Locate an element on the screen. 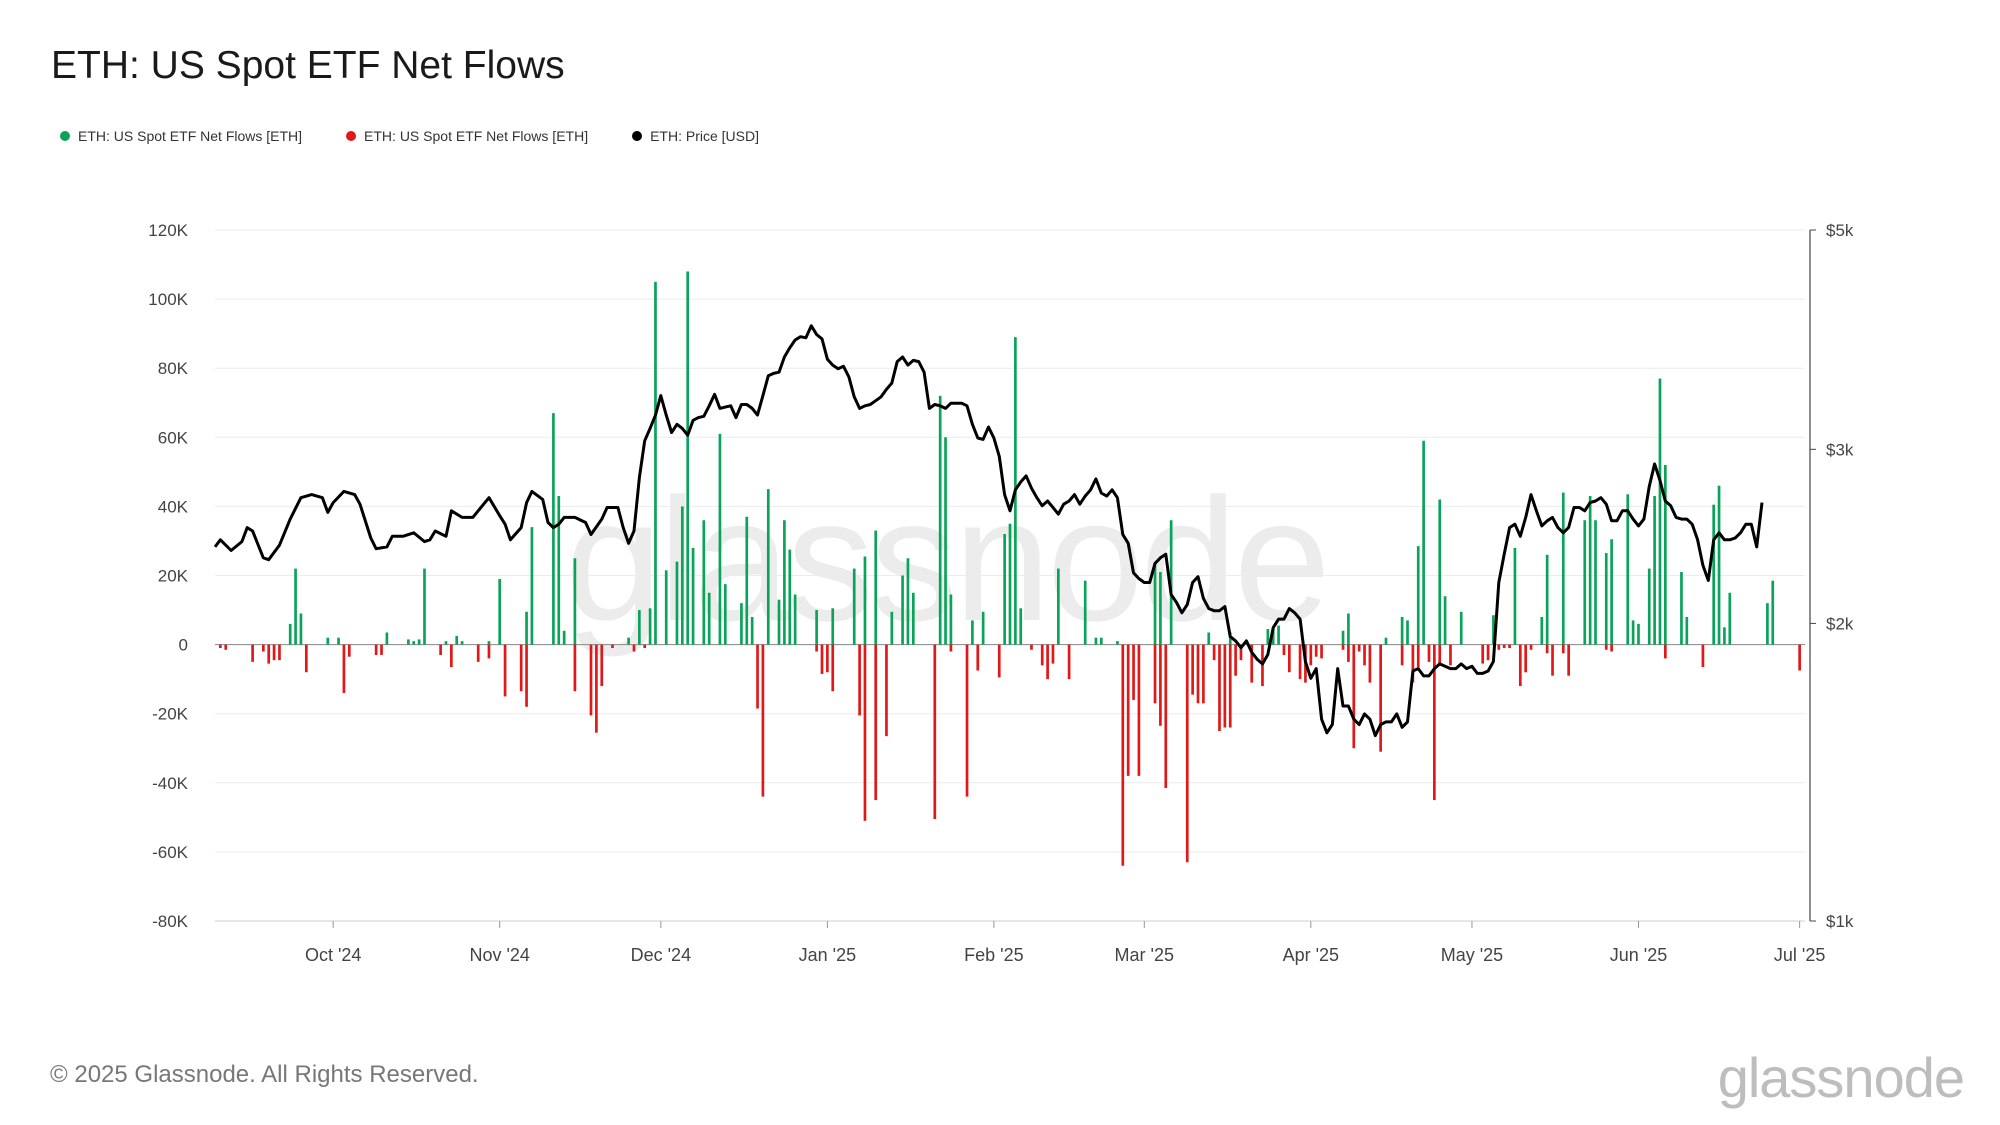  legend-item-outflows: ETH: US Spot ETF Net Flows [ETH] is located at coordinates (467, 136).